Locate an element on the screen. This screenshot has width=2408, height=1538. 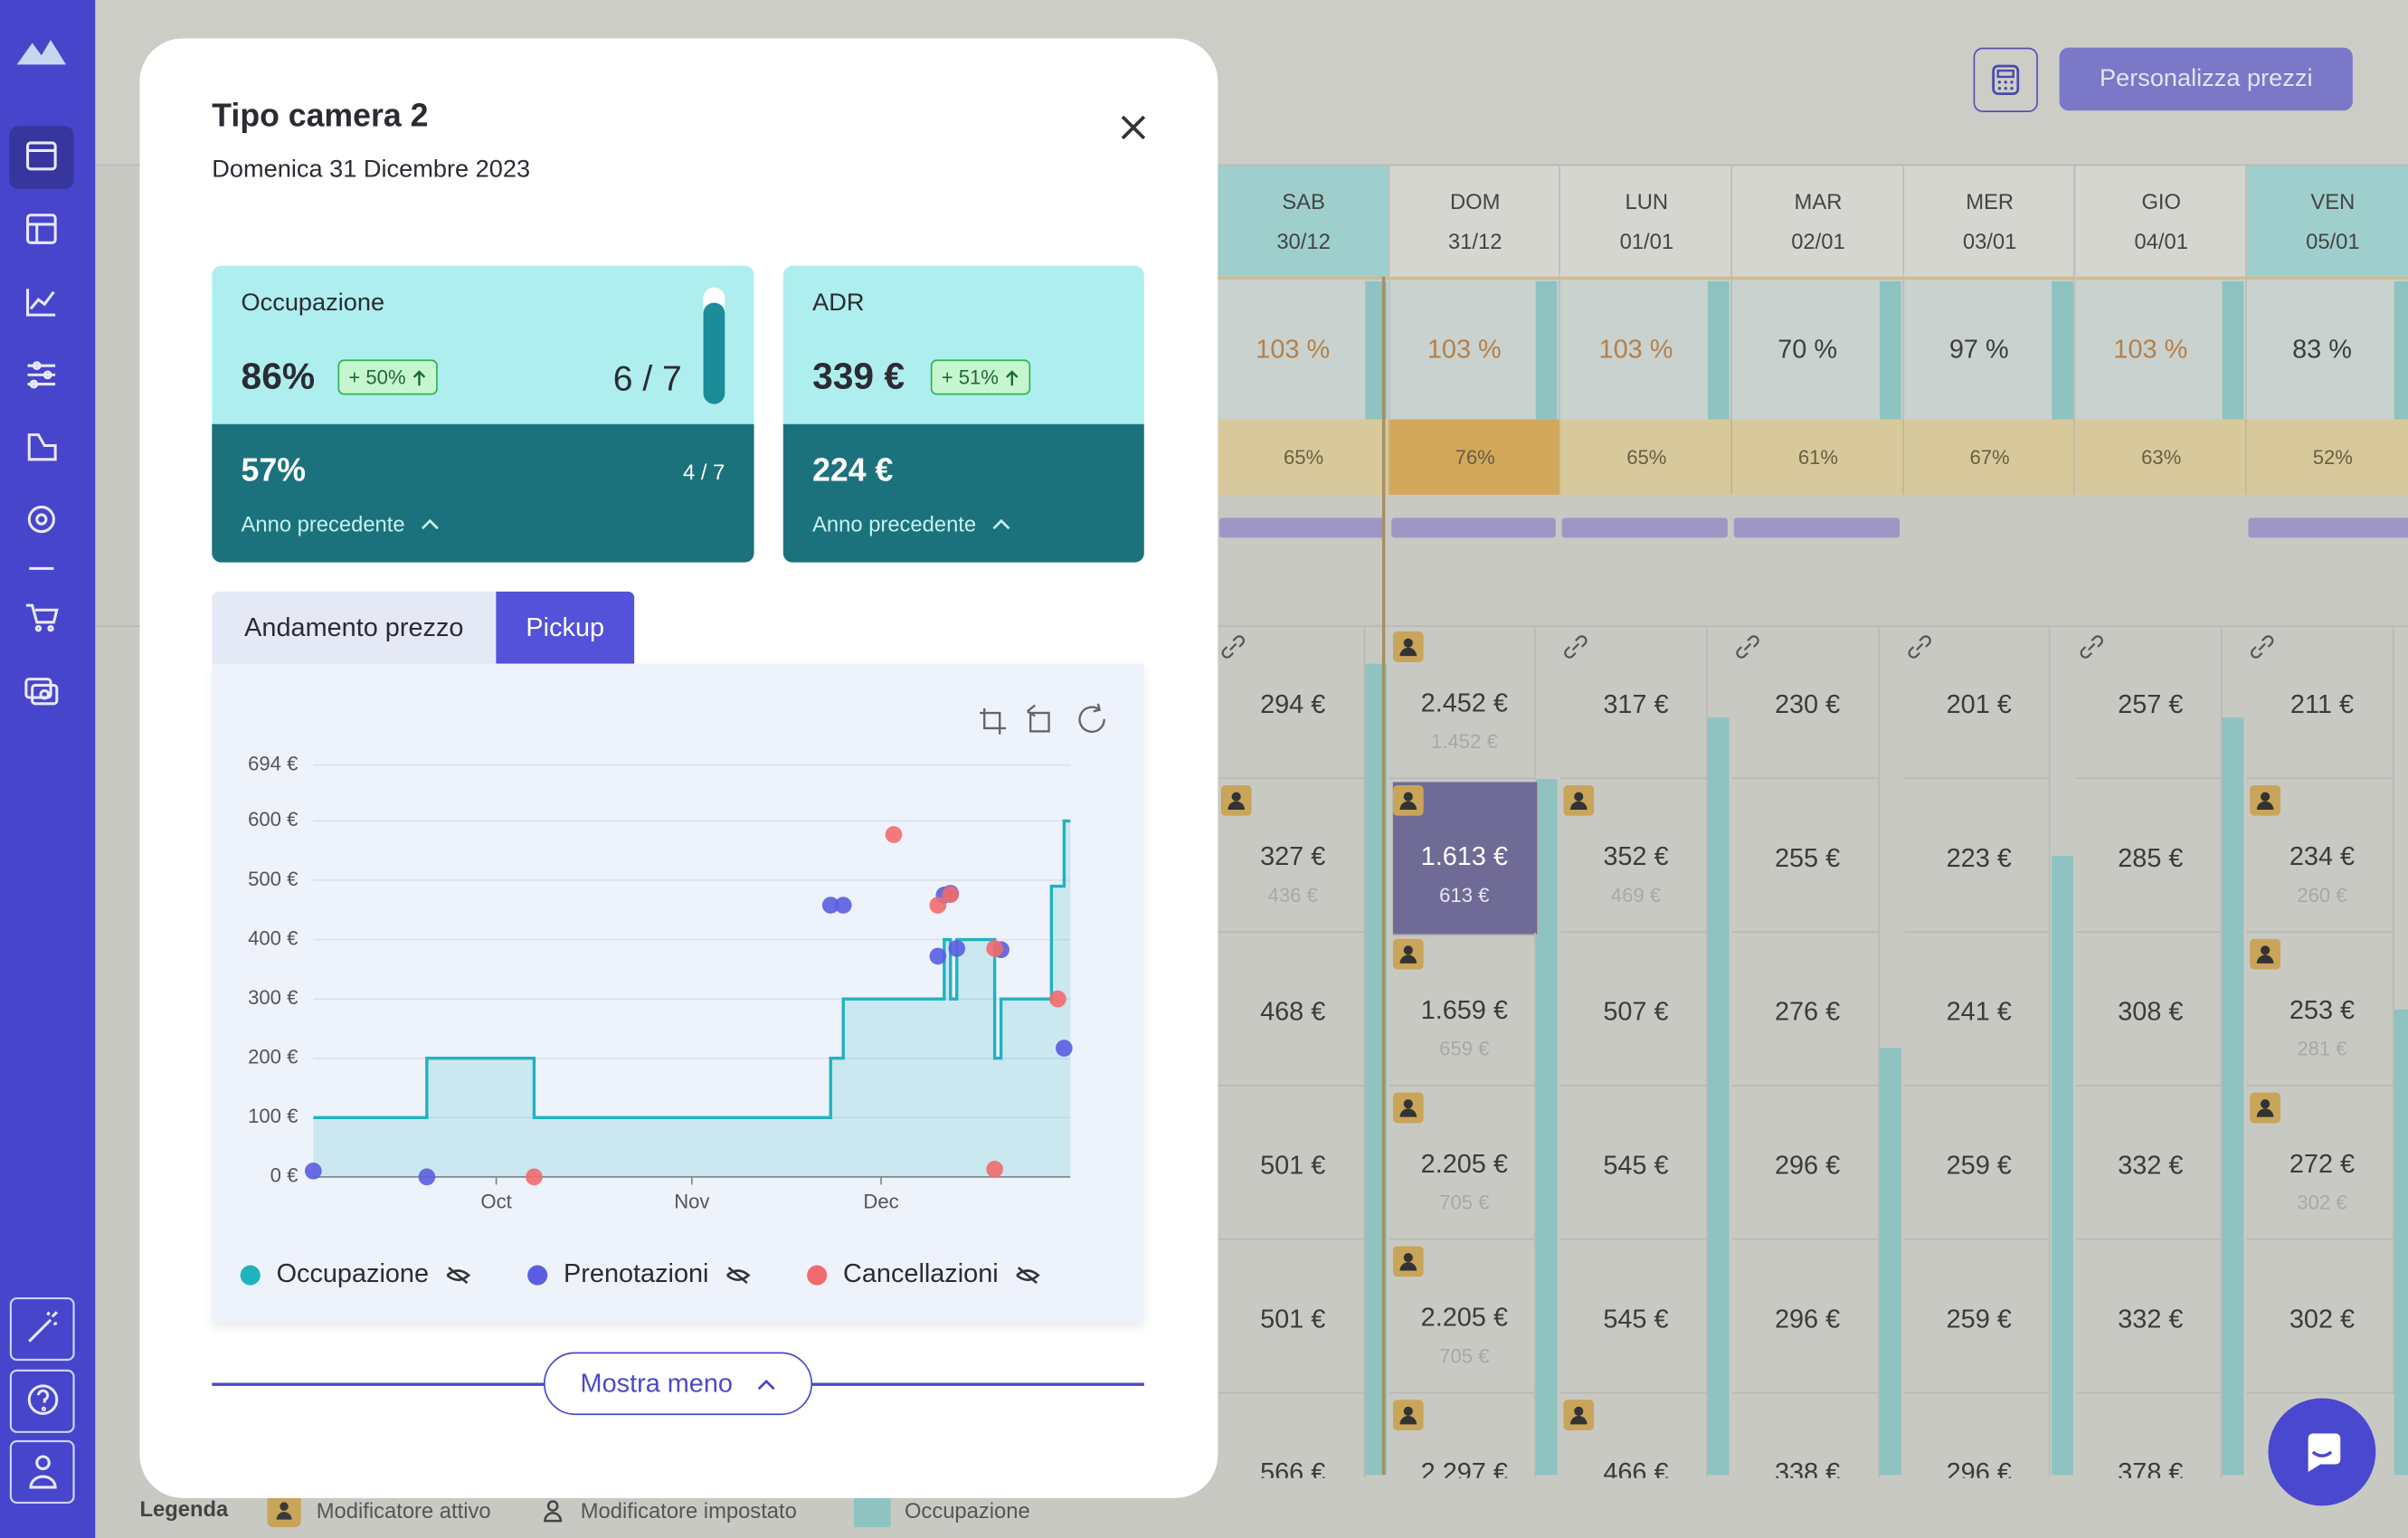
occupancy-value: 70 % is located at coordinates (1807, 350).